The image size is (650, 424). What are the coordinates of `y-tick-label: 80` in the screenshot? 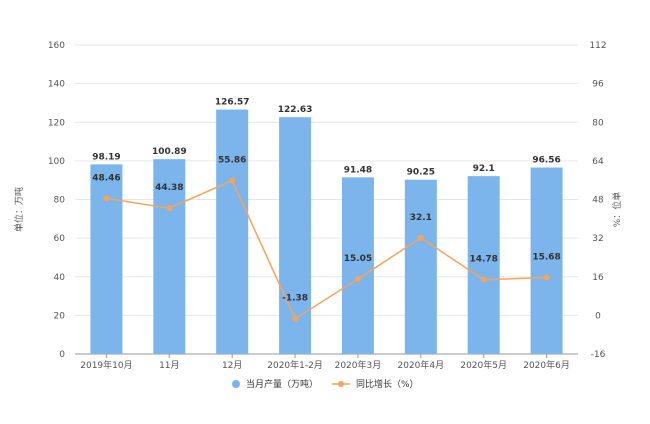 It's located at (60, 201).